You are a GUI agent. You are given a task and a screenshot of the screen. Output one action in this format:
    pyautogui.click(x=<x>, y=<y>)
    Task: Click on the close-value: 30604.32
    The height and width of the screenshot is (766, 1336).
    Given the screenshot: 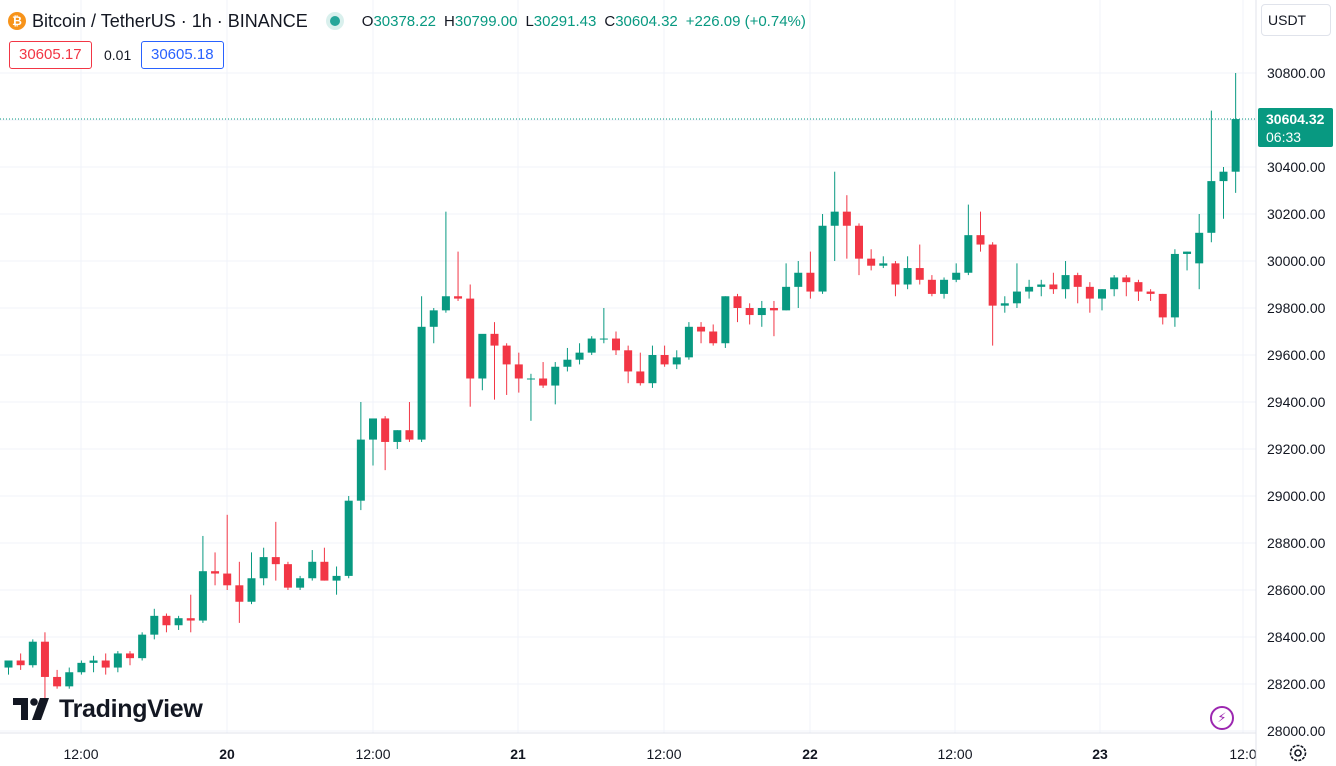 What is the action you would take?
    pyautogui.click(x=646, y=21)
    